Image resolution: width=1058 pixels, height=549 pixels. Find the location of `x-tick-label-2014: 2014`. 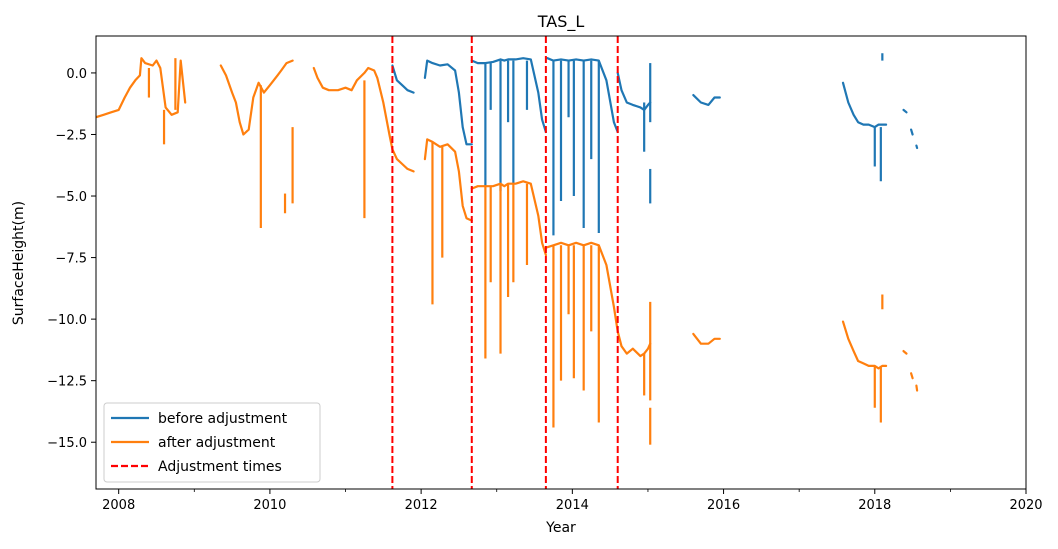

x-tick-label-2014: 2014 is located at coordinates (572, 505).